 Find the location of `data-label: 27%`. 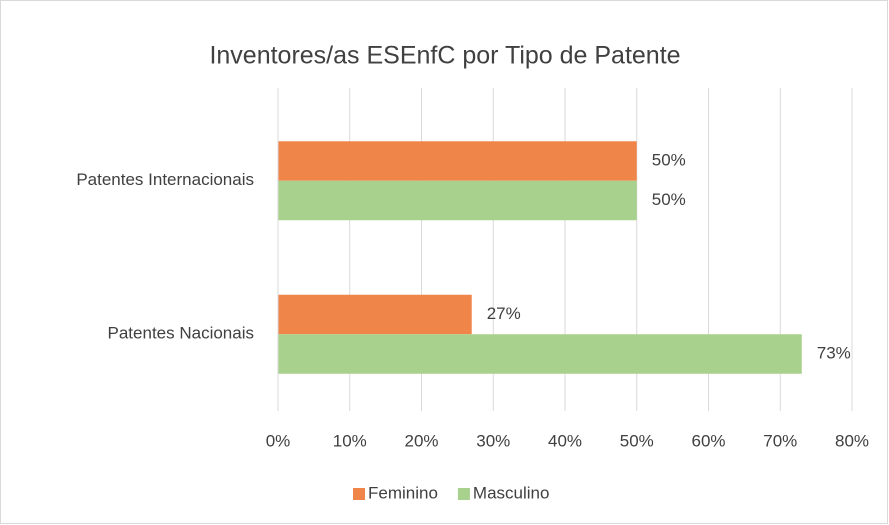

data-label: 27% is located at coordinates (504, 313).